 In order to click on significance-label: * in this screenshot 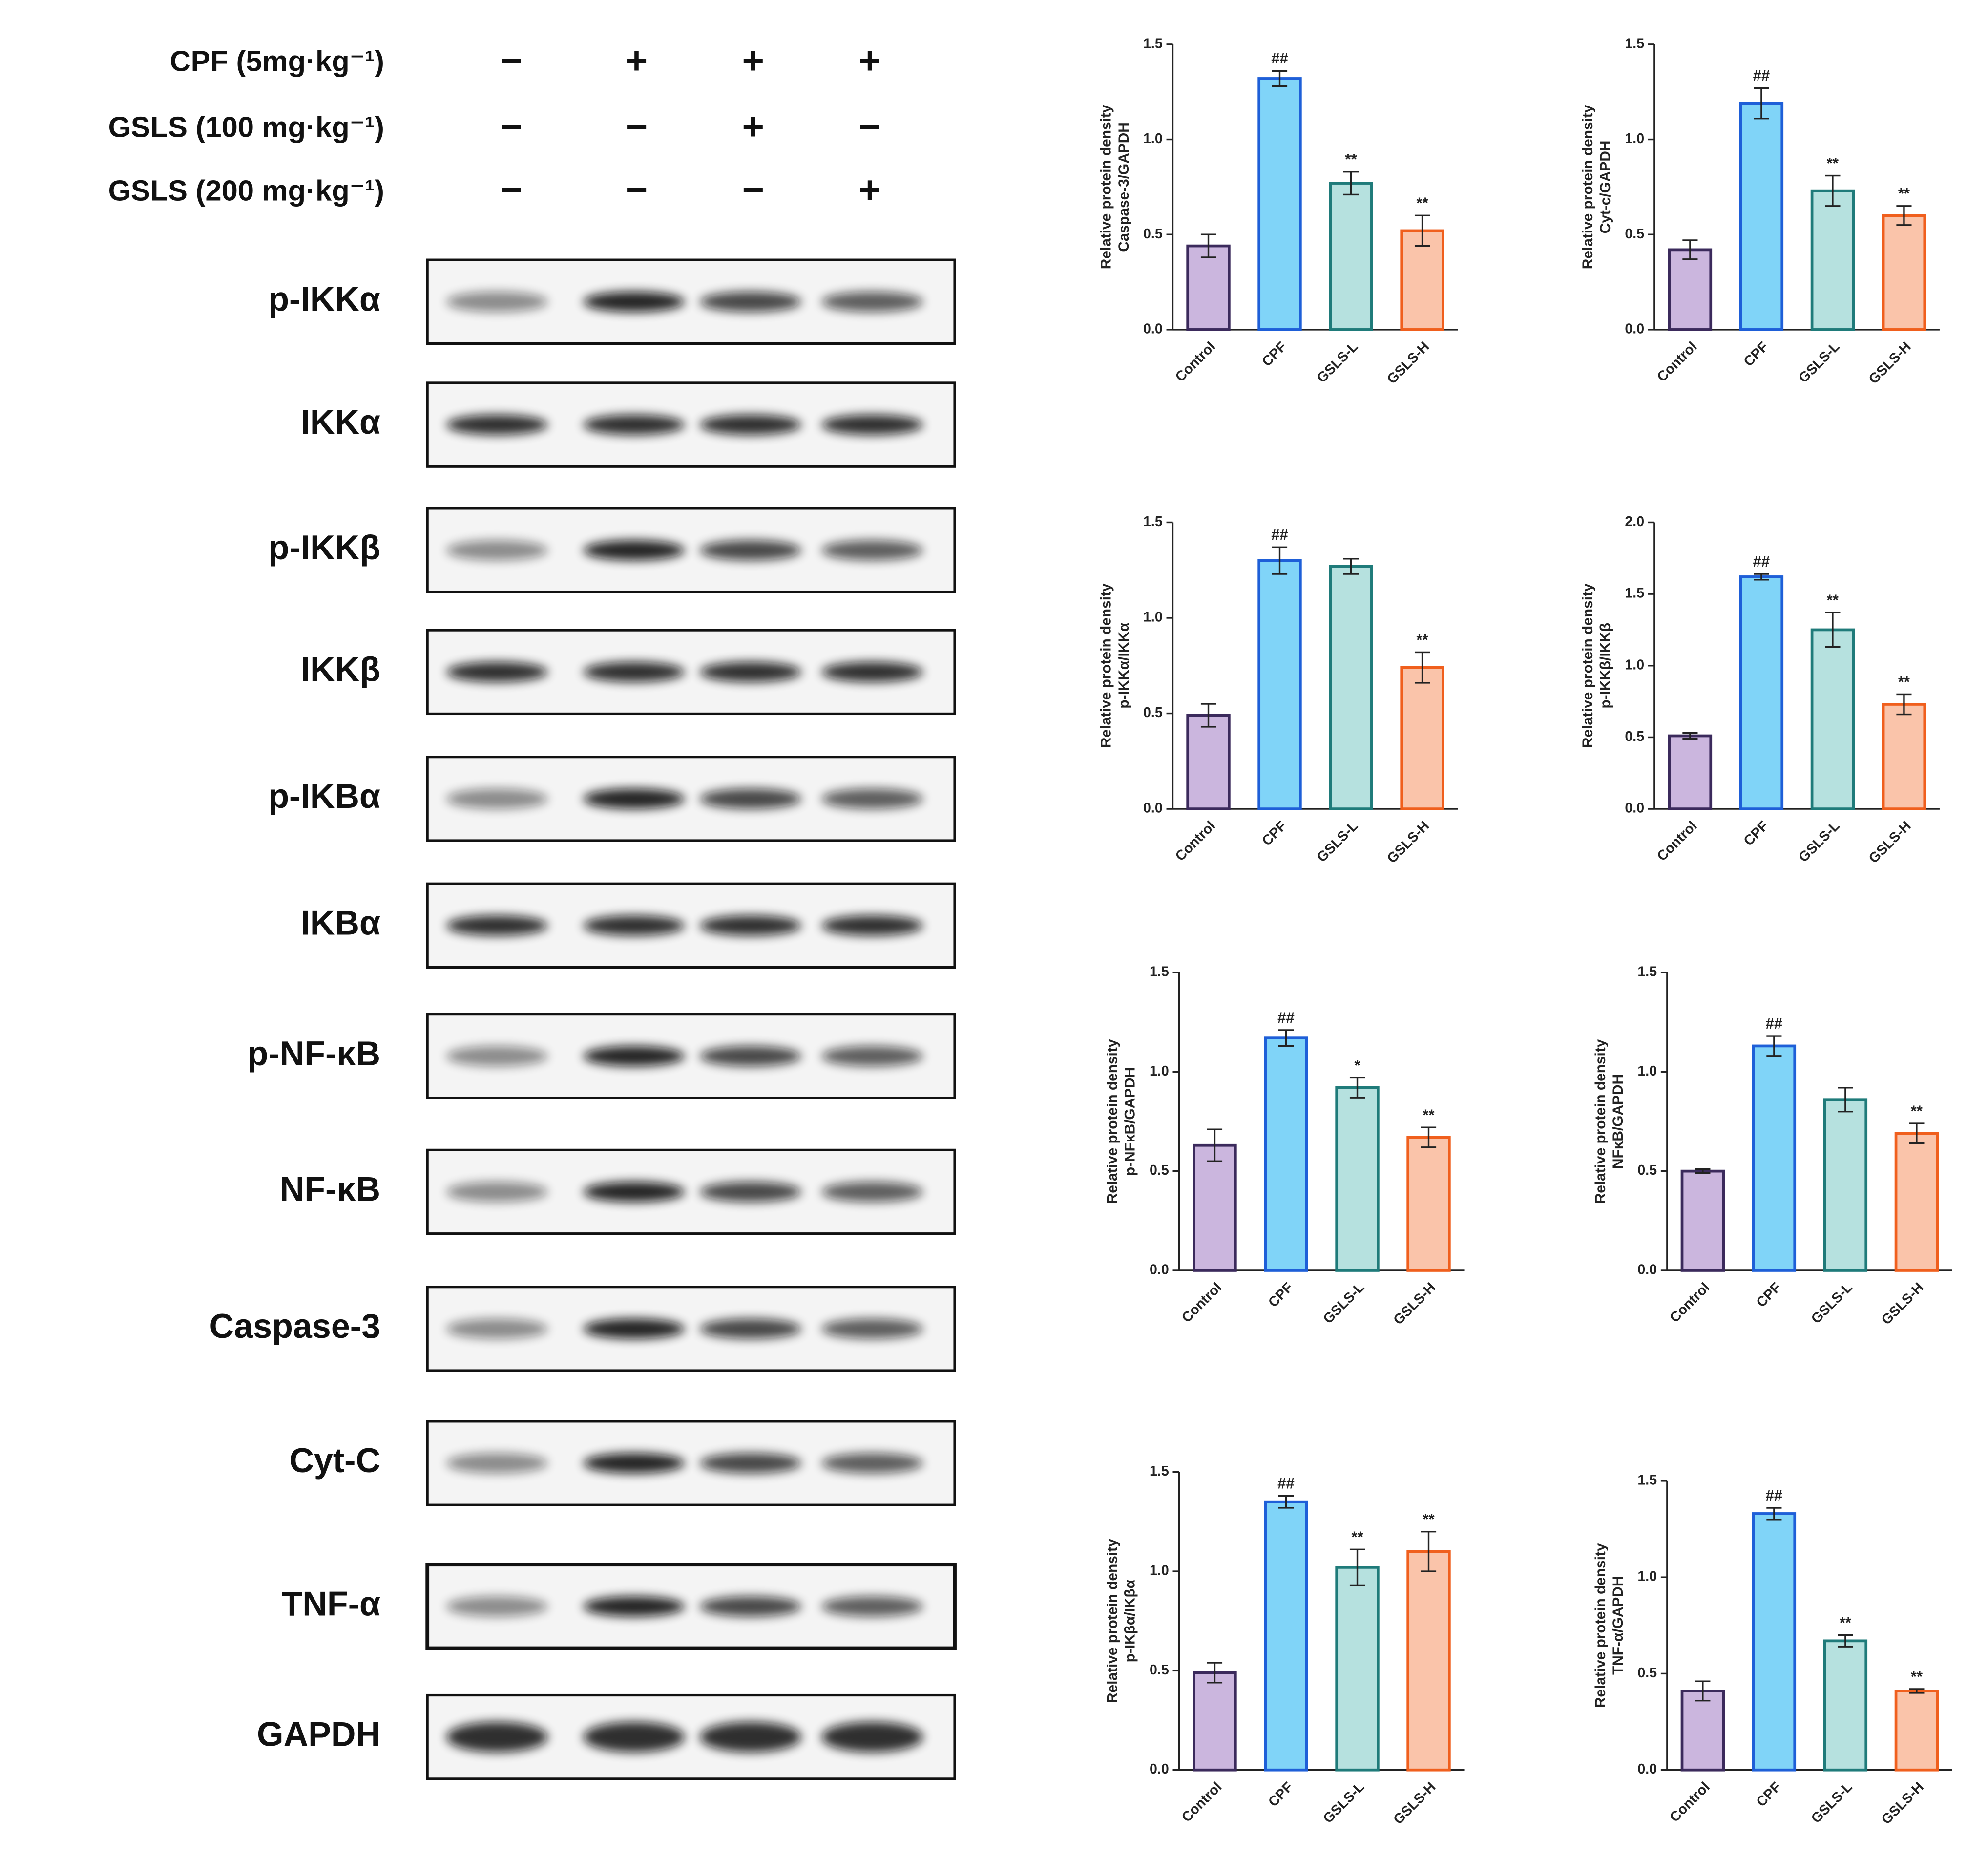, I will do `click(1357, 1065)`.